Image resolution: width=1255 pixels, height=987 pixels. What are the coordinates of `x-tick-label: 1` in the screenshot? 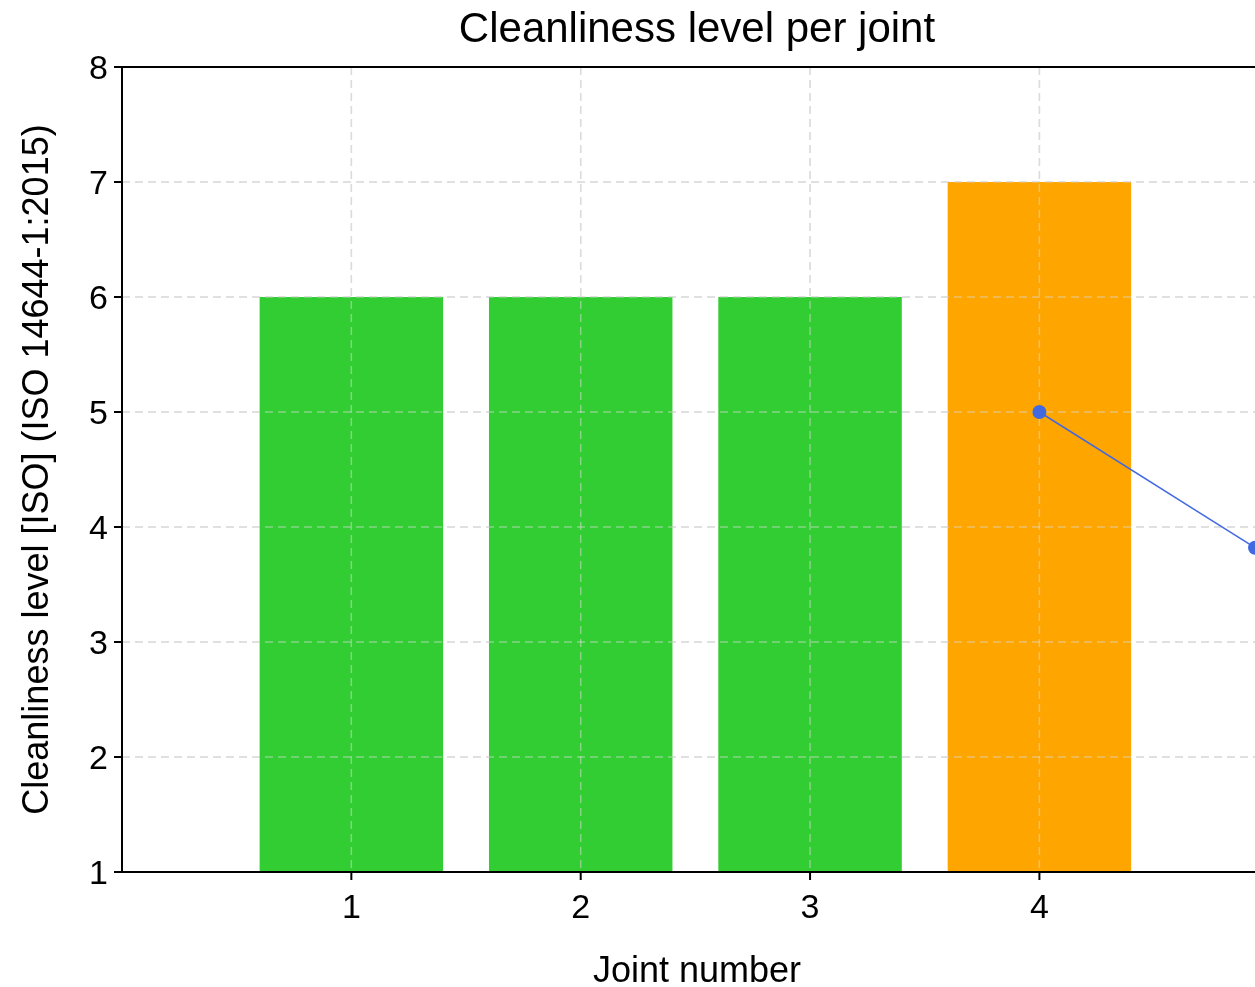 It's located at (351, 906).